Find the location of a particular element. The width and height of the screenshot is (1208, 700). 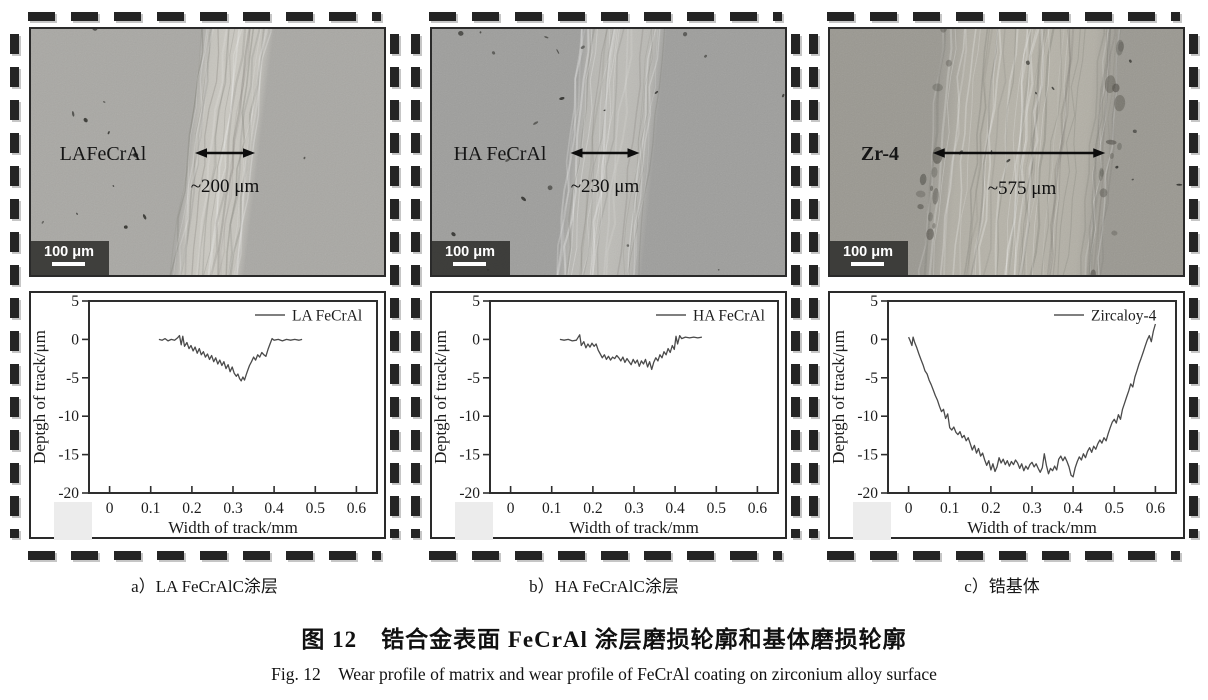

micrograph-image-a: LAFeCrAl ~200 μm 100 μm is located at coordinates (207, 152).